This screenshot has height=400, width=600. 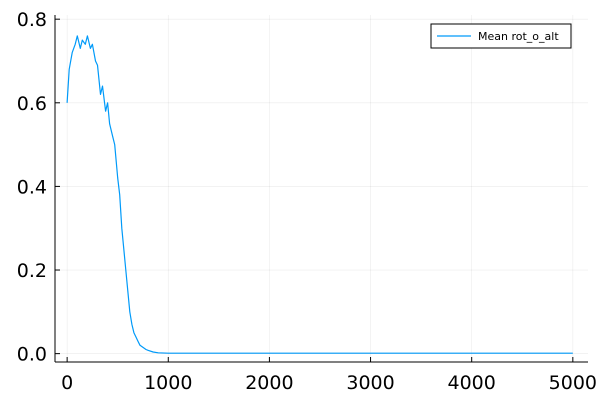 What do you see at coordinates (168, 383) in the screenshot?
I see `x-tick-label: 1000` at bounding box center [168, 383].